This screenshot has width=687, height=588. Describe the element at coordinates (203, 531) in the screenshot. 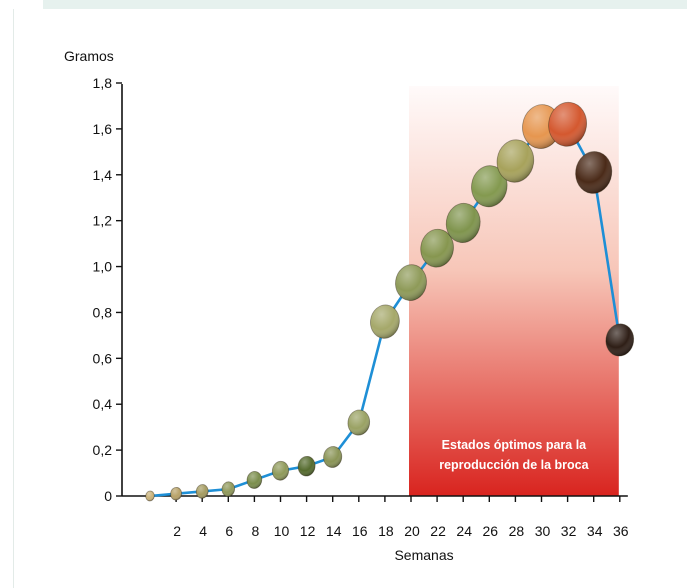

I see `x-tick-label: 4` at that location.